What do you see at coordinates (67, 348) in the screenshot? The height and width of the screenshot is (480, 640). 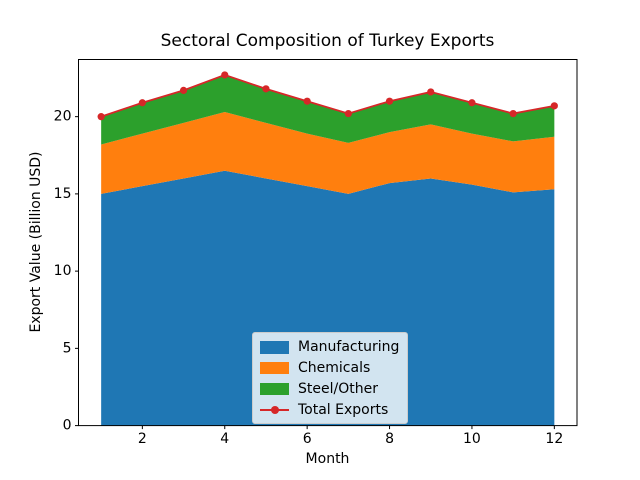 I see `y-tick-label: 5` at bounding box center [67, 348].